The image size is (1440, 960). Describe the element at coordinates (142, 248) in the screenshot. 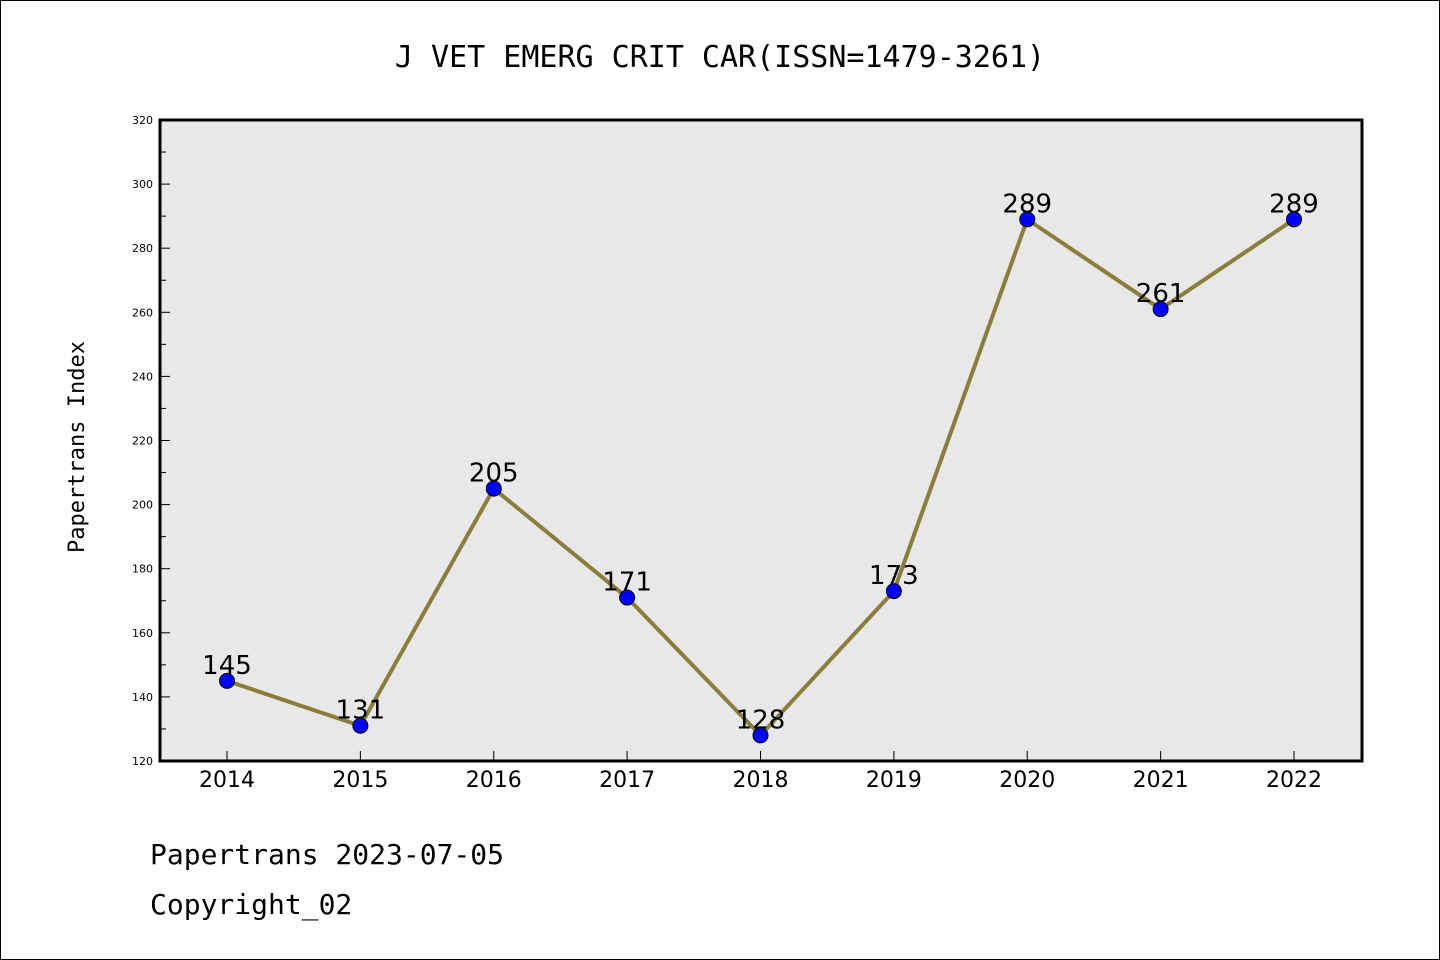

I see `y-tick-label: 280` at that location.